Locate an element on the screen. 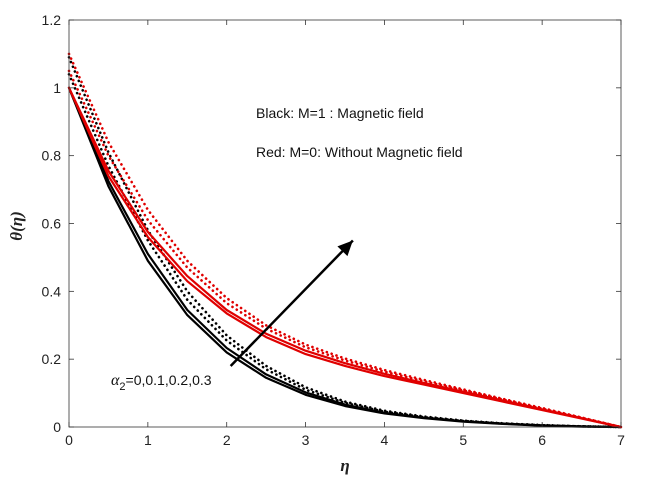  arrow-shaft is located at coordinates (291, 303).